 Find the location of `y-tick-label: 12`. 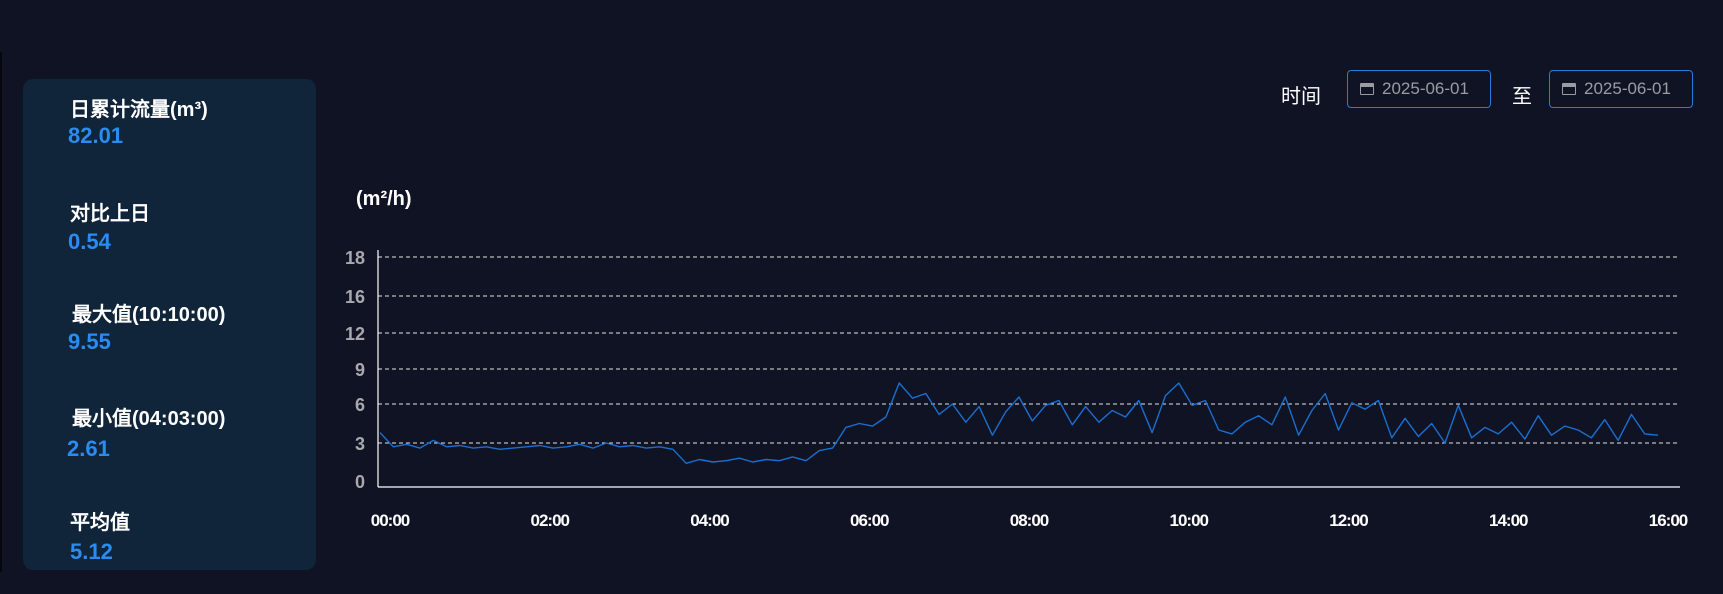

y-tick-label: 12 is located at coordinates (355, 334).